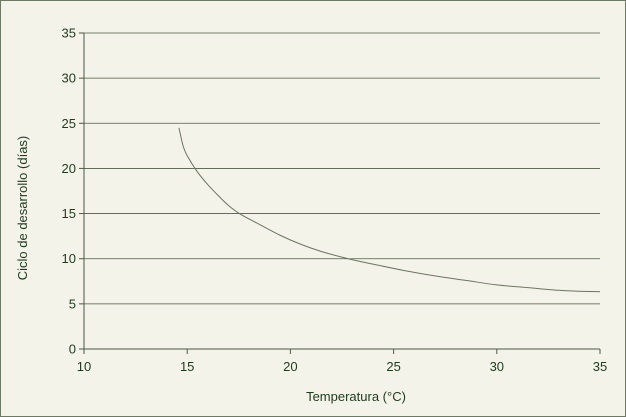  Describe the element at coordinates (84, 366) in the screenshot. I see `x-tick-label: 10` at that location.